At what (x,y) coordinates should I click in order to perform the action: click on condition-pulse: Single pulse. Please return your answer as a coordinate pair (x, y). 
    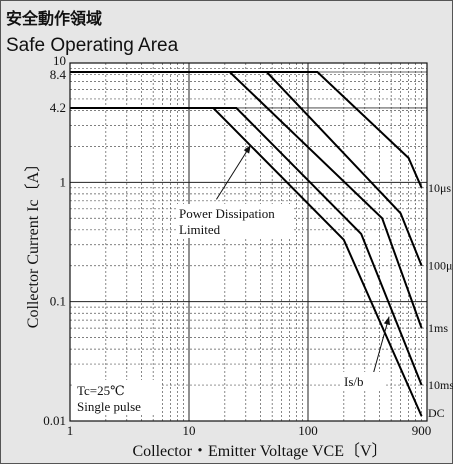
    Looking at the image, I should click on (109, 406).